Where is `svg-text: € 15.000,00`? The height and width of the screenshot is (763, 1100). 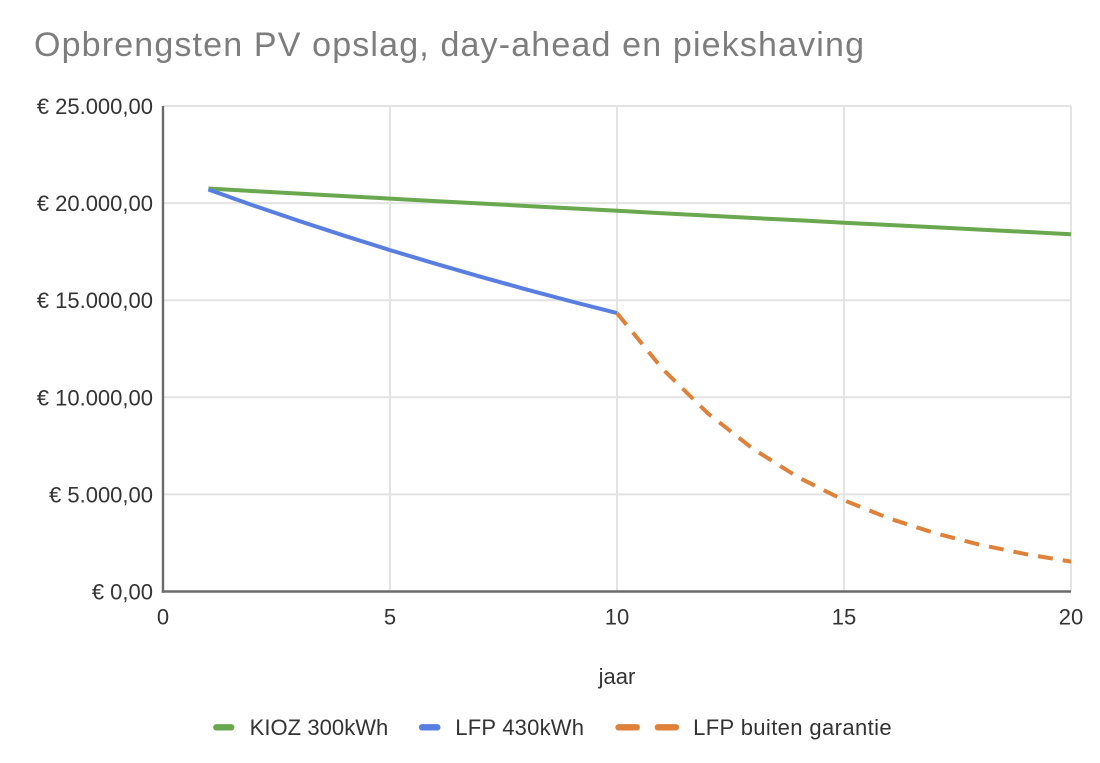
svg-text: € 15.000,00 is located at coordinates (95, 300).